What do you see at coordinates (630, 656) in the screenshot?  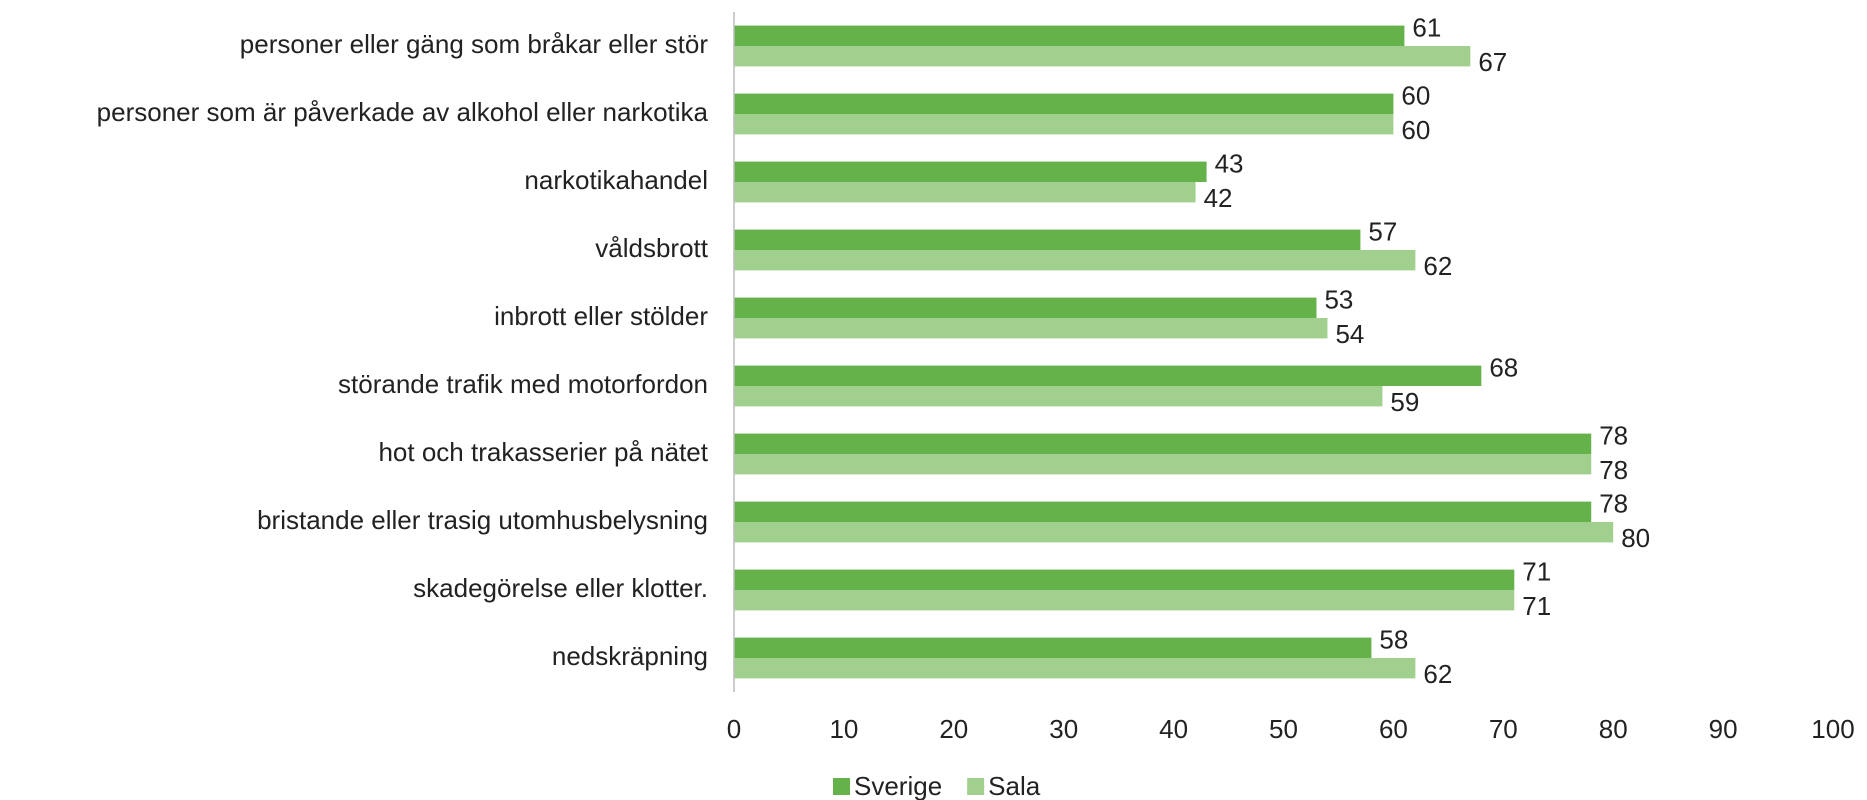 I see `y-tick-label: nedskräpning` at bounding box center [630, 656].